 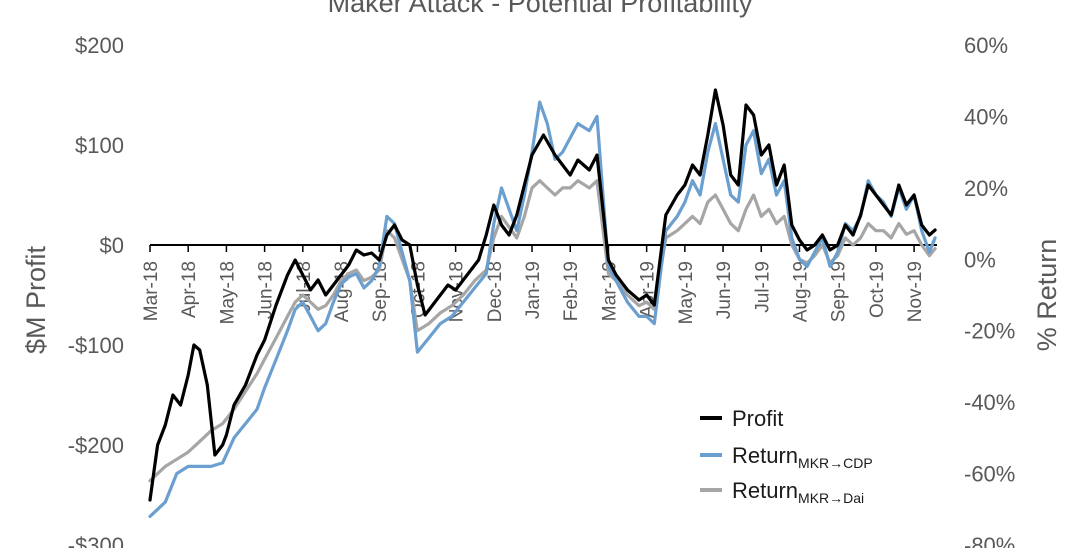 I want to click on y-right-tick-label: -80%, so click(x=989, y=540).